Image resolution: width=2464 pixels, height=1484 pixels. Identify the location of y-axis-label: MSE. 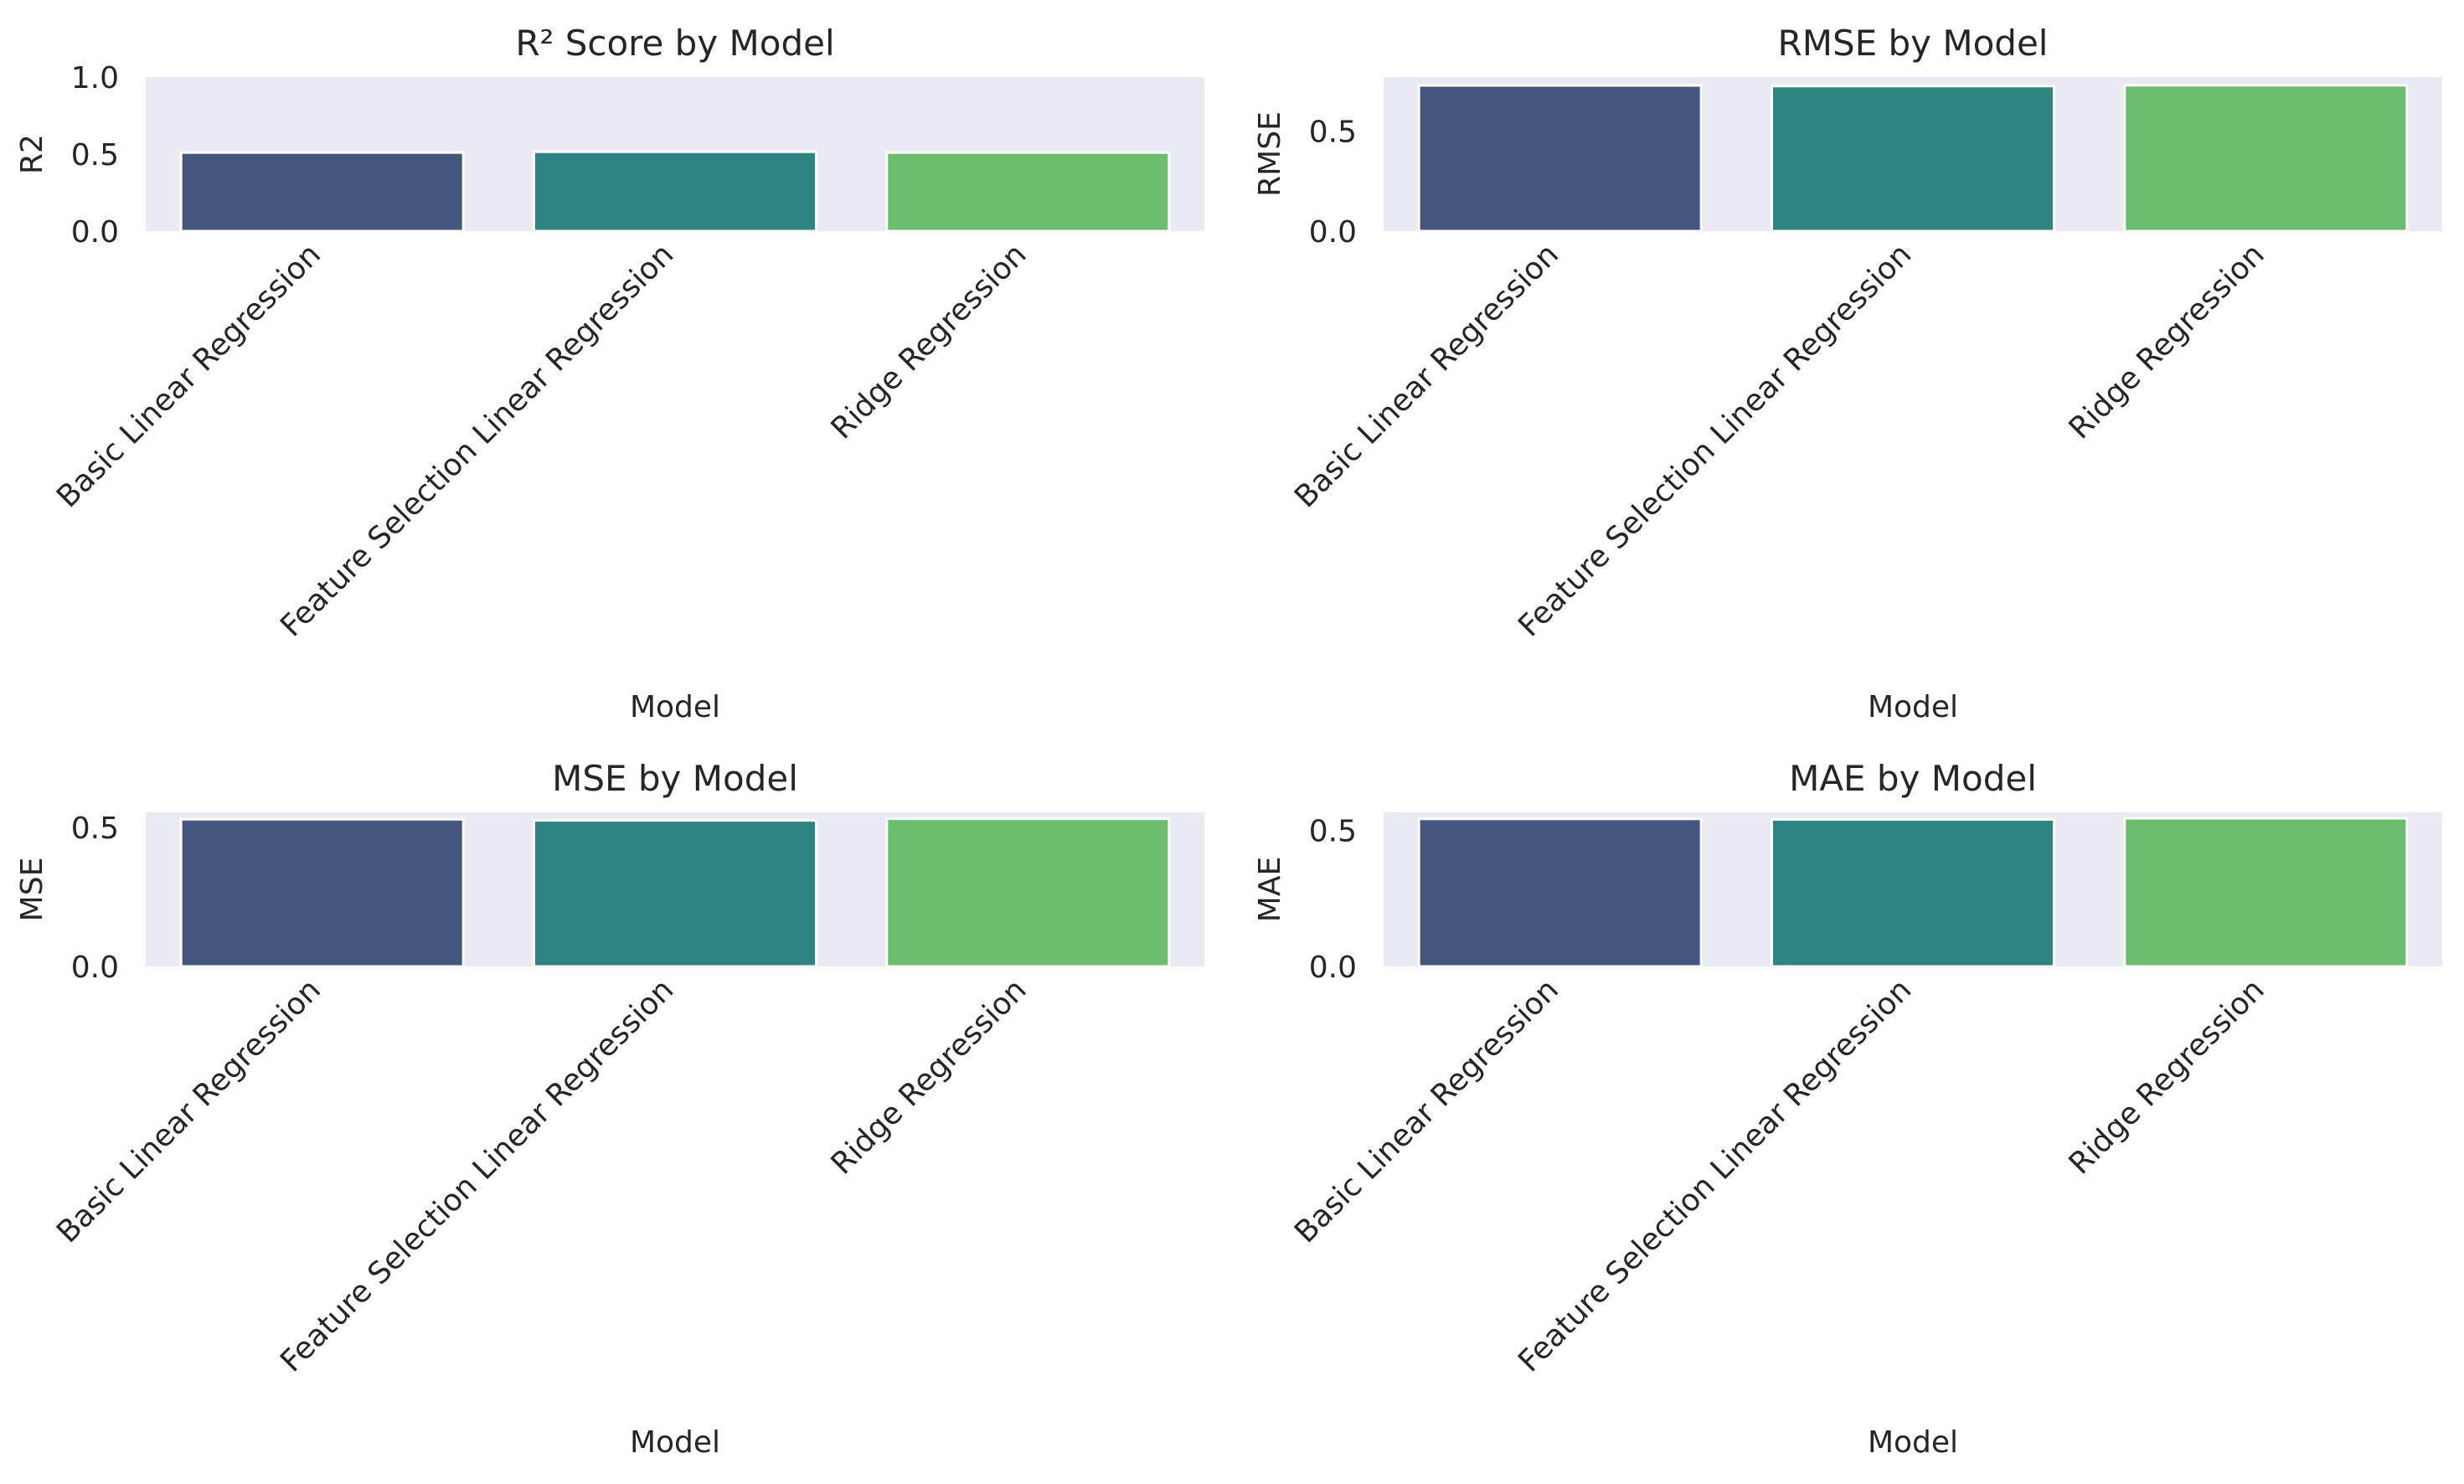
(32, 890).